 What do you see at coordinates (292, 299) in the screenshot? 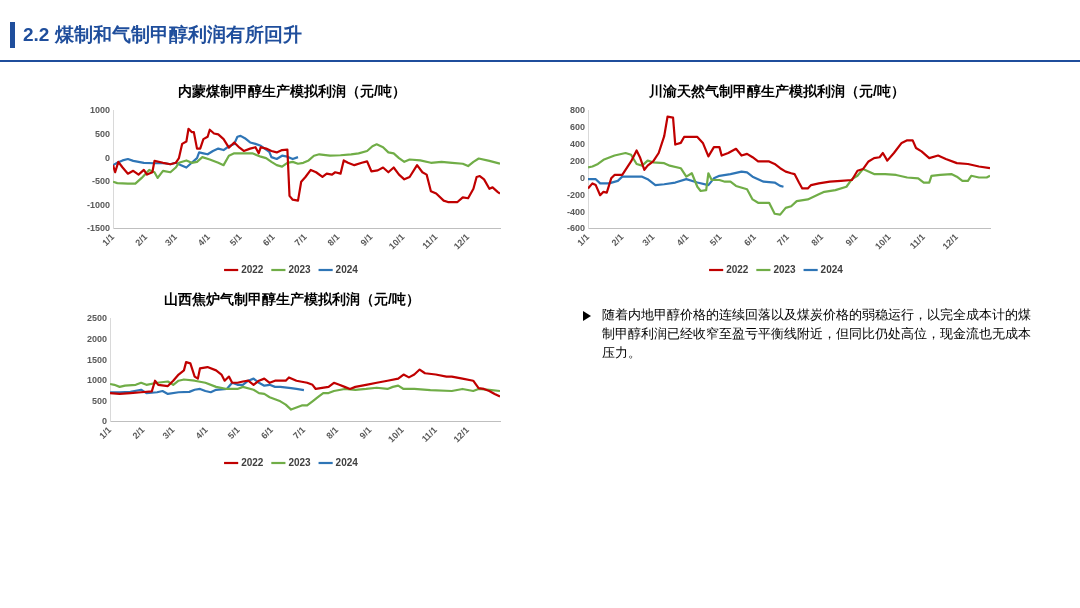
I see `chart-title: 山西焦炉气制甲醇生产模拟利润（元/吨）` at bounding box center [292, 299].